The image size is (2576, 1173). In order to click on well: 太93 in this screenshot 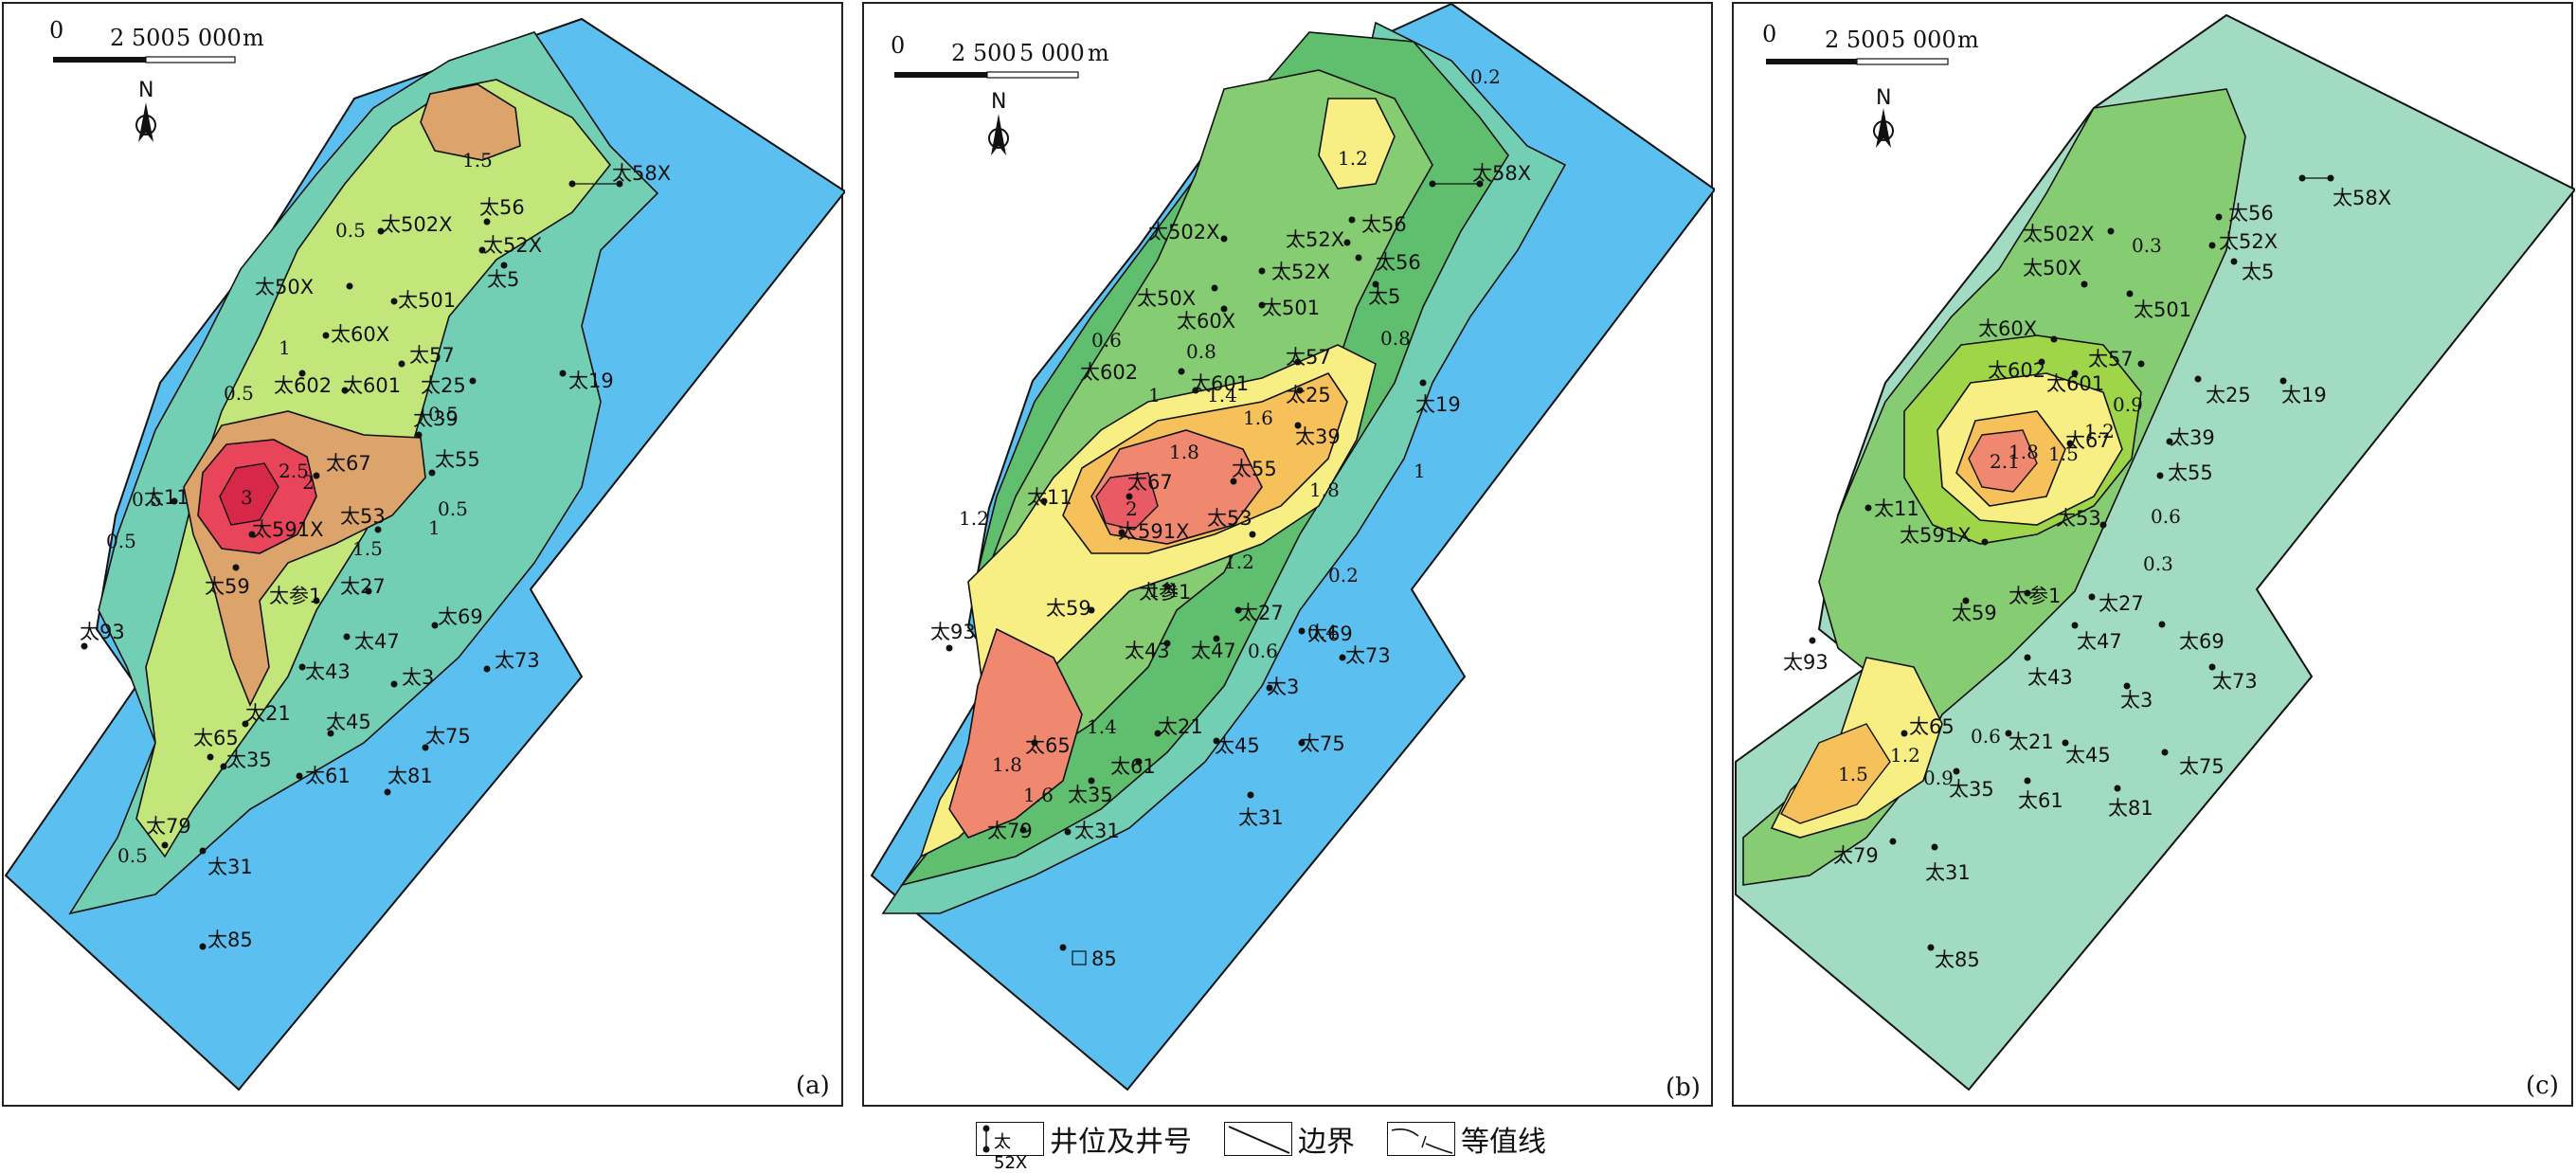, I will do `click(953, 637)`.